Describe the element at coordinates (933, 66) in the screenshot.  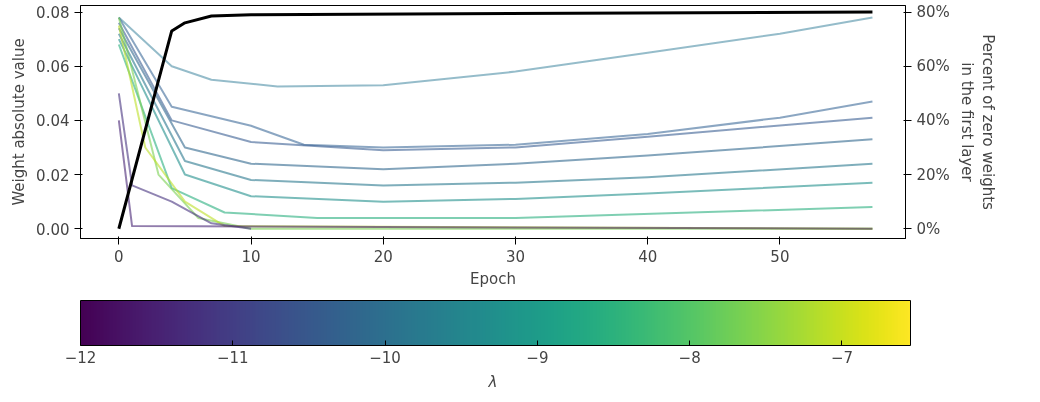
I see `y2-tick-label: 60%` at that location.